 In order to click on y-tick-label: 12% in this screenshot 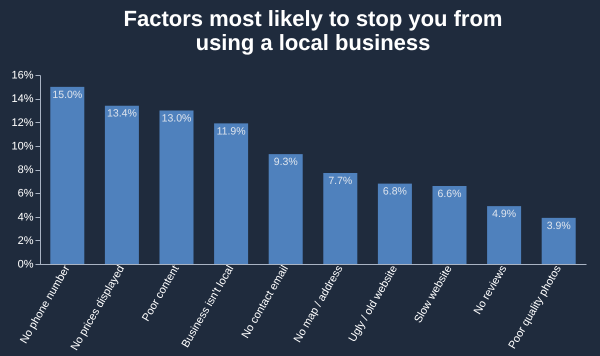, I will do `click(22, 122)`.